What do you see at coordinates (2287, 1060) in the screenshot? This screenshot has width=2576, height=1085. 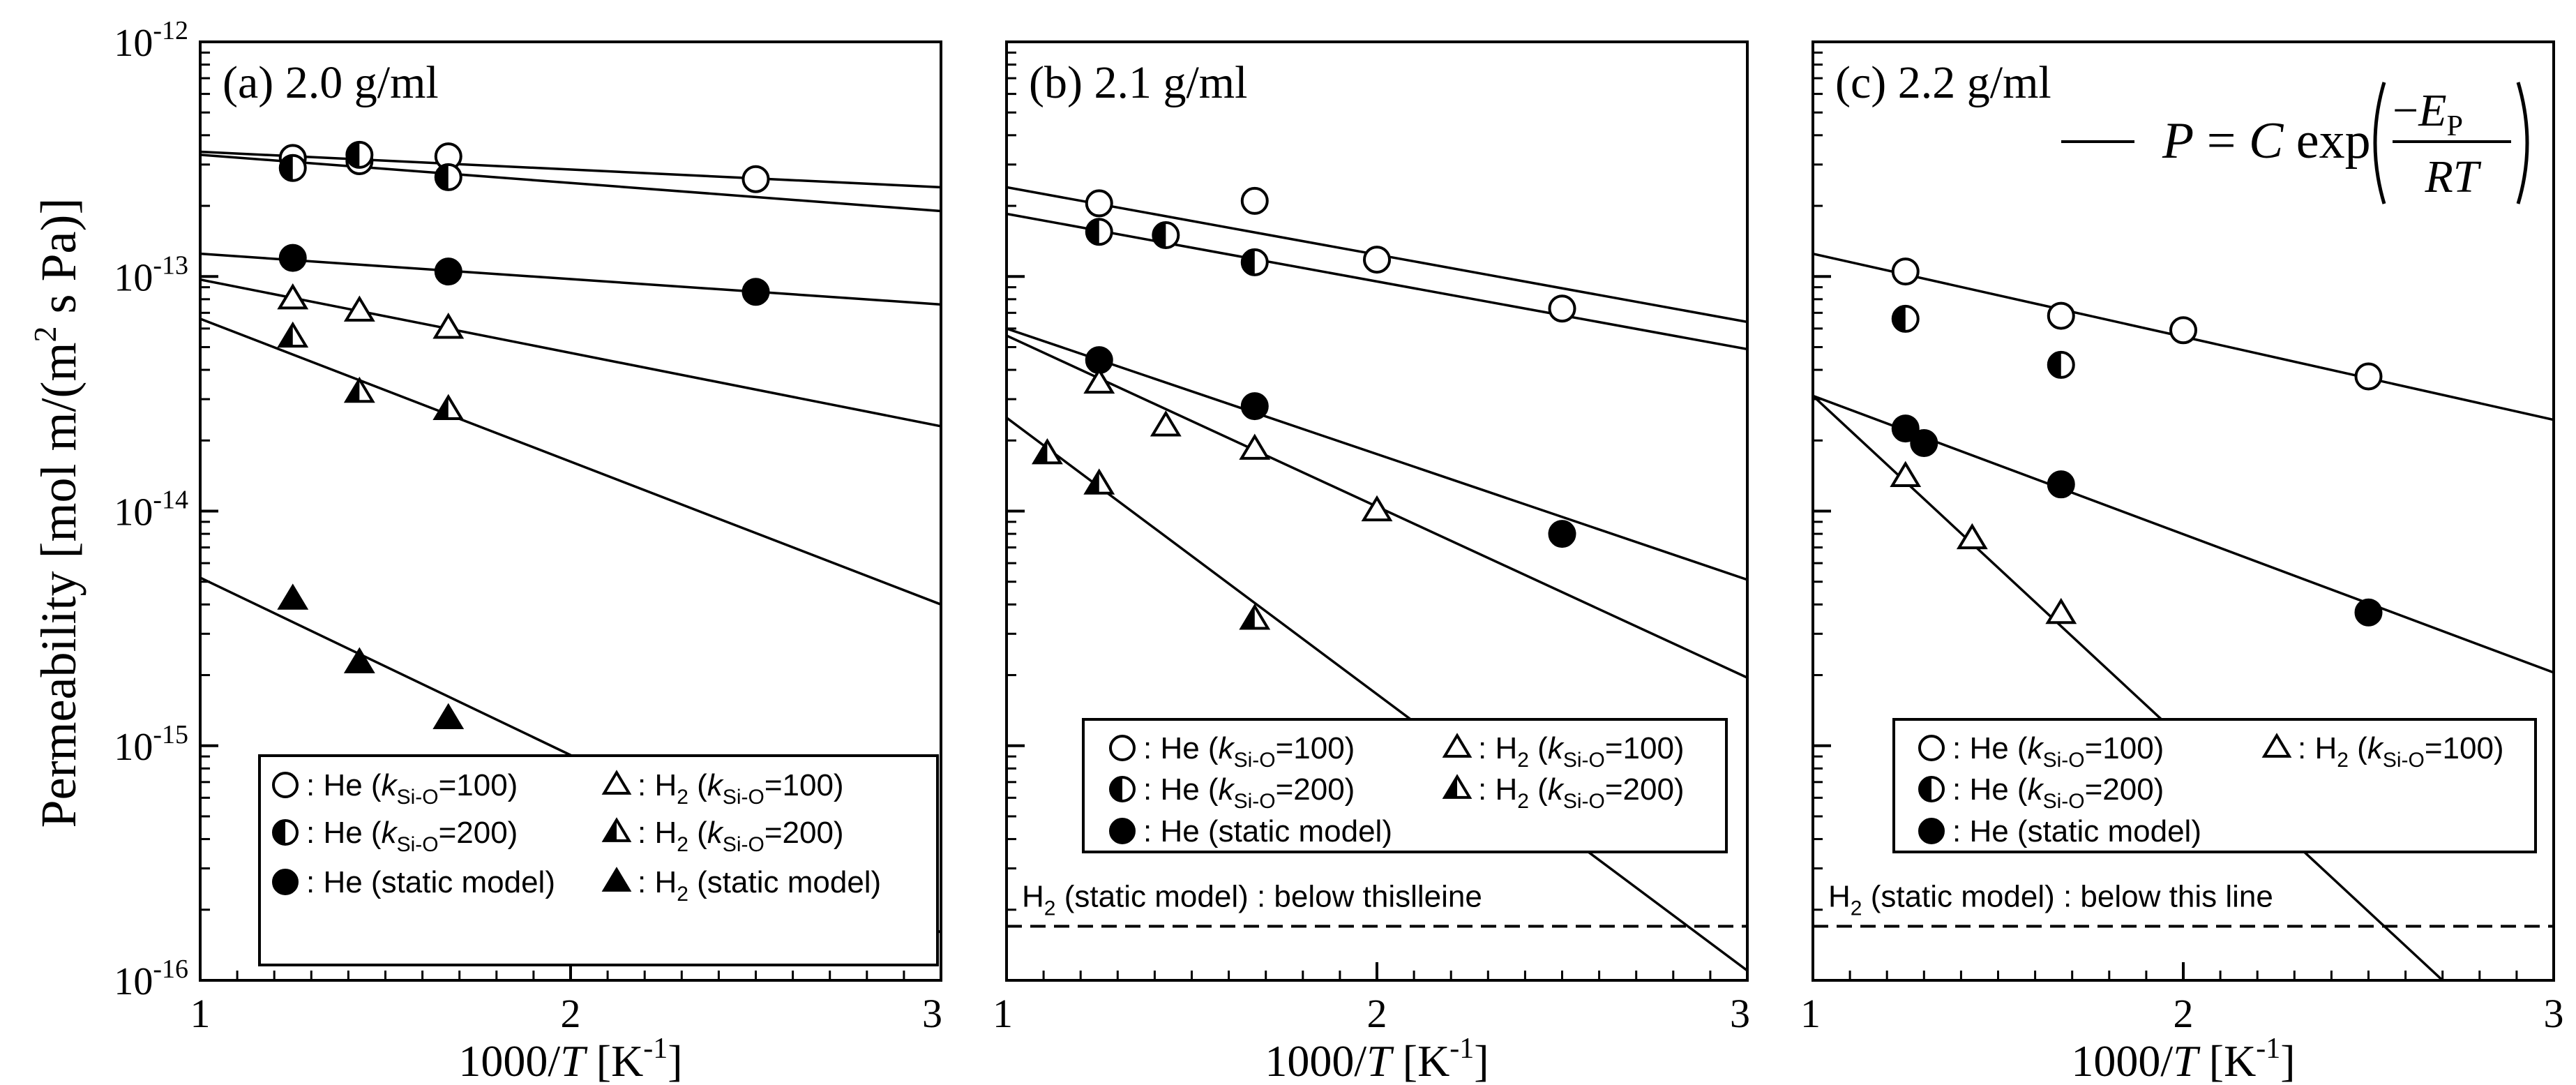 I see `x-label-end: ]` at bounding box center [2287, 1060].